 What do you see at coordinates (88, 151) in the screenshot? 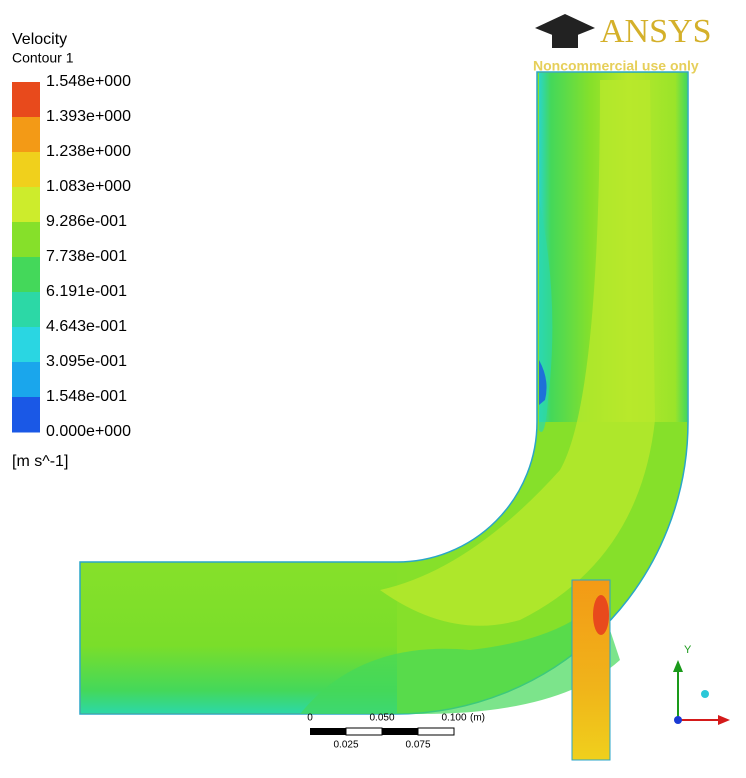
I see `legend-label: 1.238e+000` at bounding box center [88, 151].